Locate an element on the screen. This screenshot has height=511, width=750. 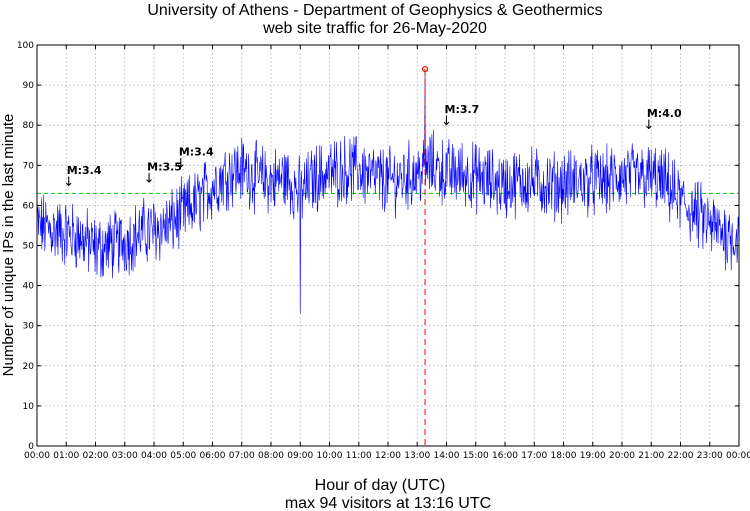
x-tick-label: 04:00 is located at coordinates (154, 456).